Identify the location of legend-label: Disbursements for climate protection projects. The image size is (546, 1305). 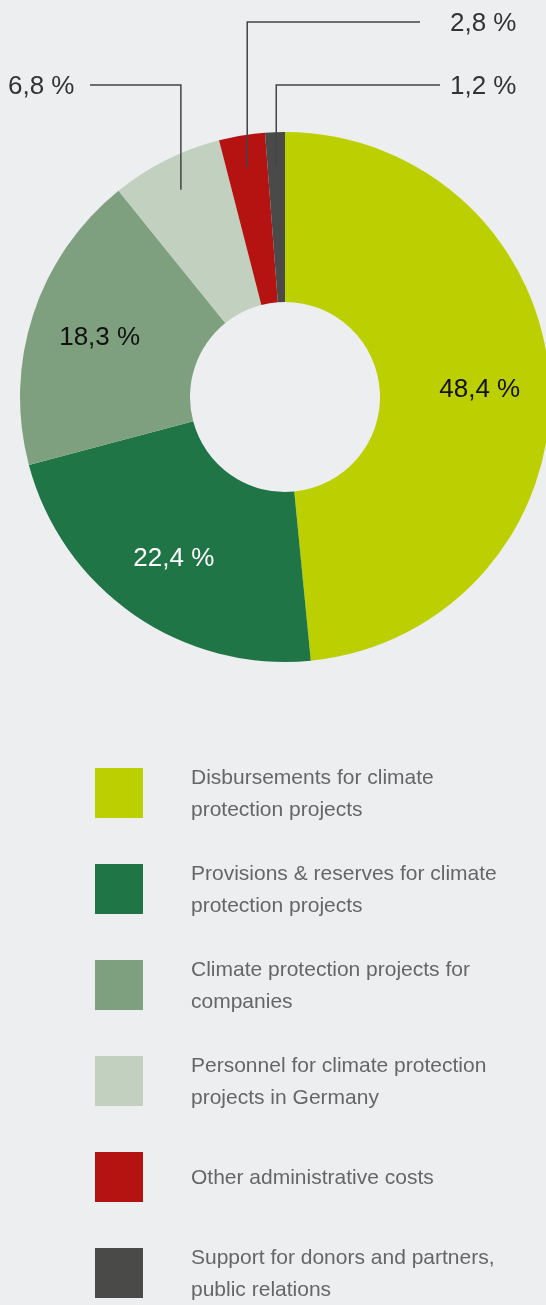
(312, 792).